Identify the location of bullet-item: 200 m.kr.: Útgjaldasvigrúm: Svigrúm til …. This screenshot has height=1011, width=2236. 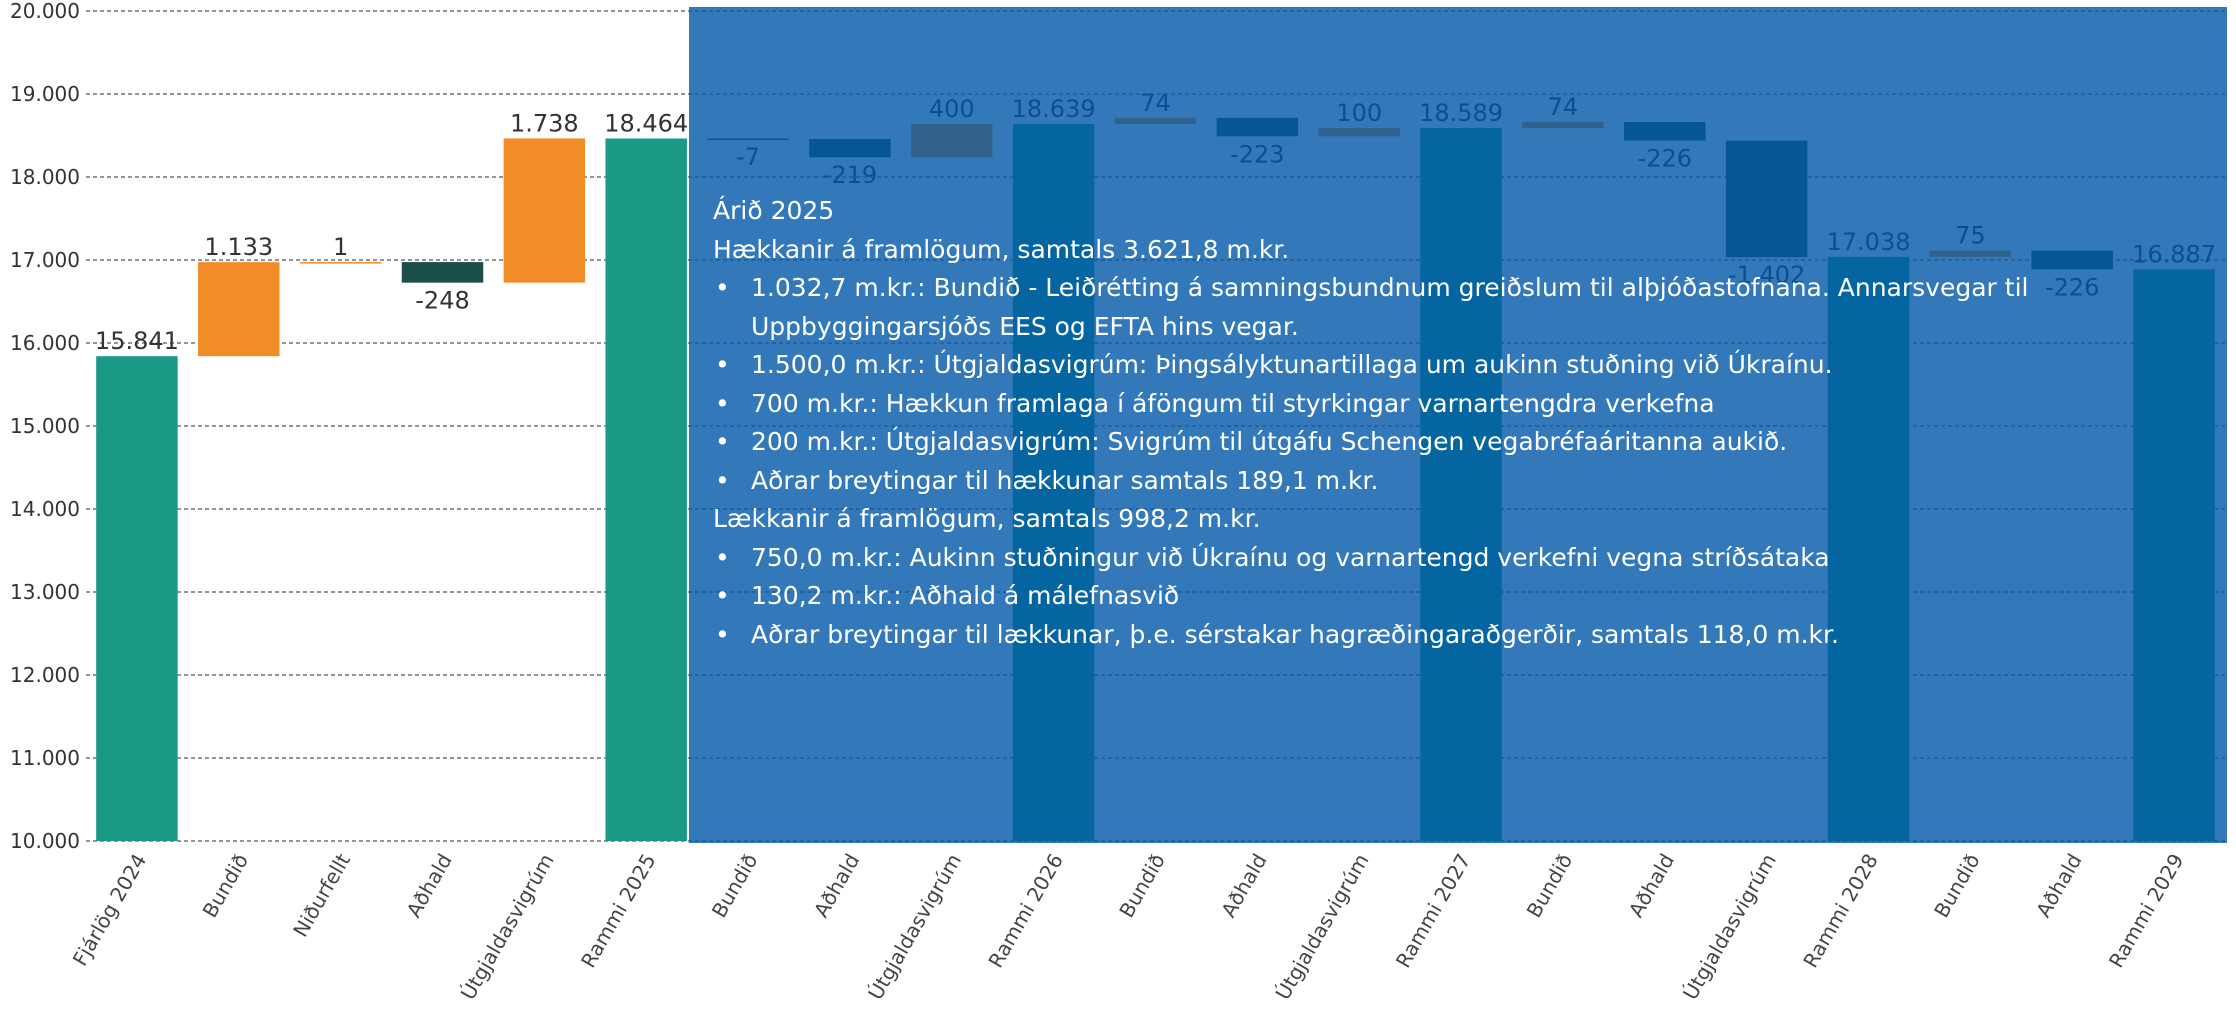
(1423, 442).